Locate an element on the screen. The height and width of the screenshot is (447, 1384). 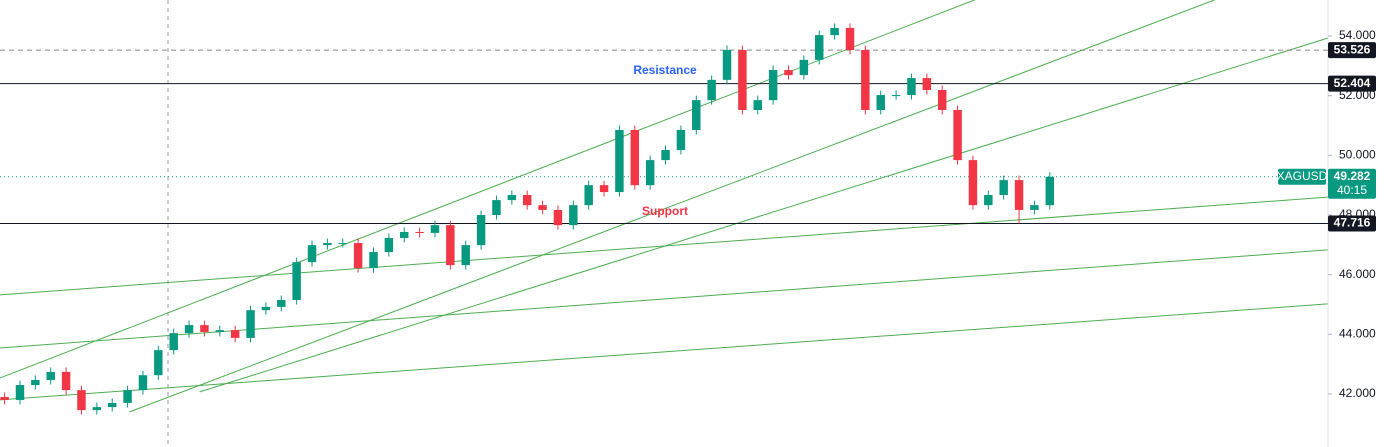
y-tick-label: 50.000 is located at coordinates (1357, 155).